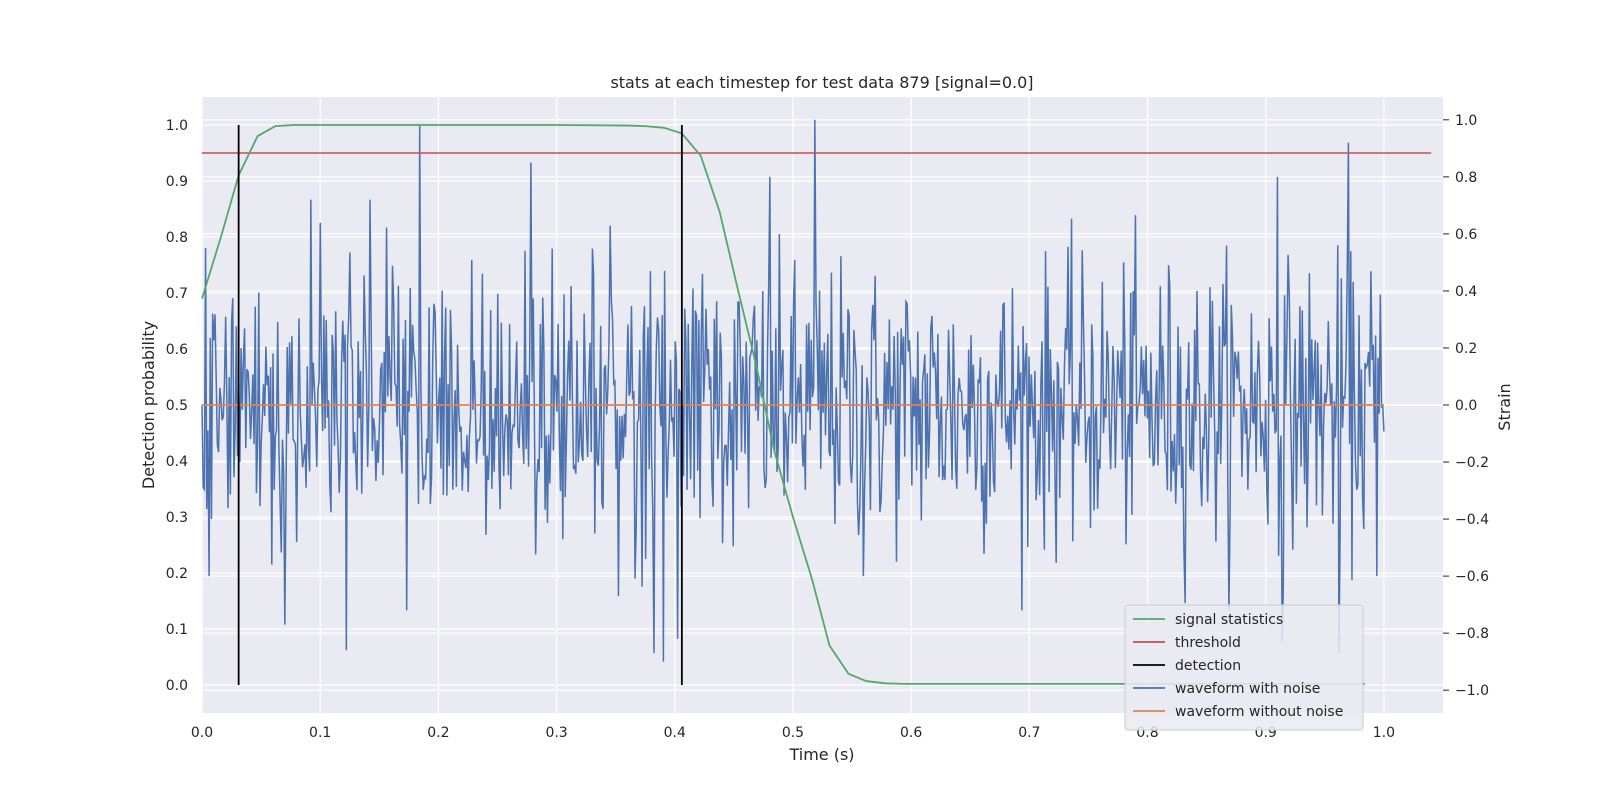 The image size is (1600, 800). Describe the element at coordinates (793, 733) in the screenshot. I see `x-tick-label: 0.5` at that location.